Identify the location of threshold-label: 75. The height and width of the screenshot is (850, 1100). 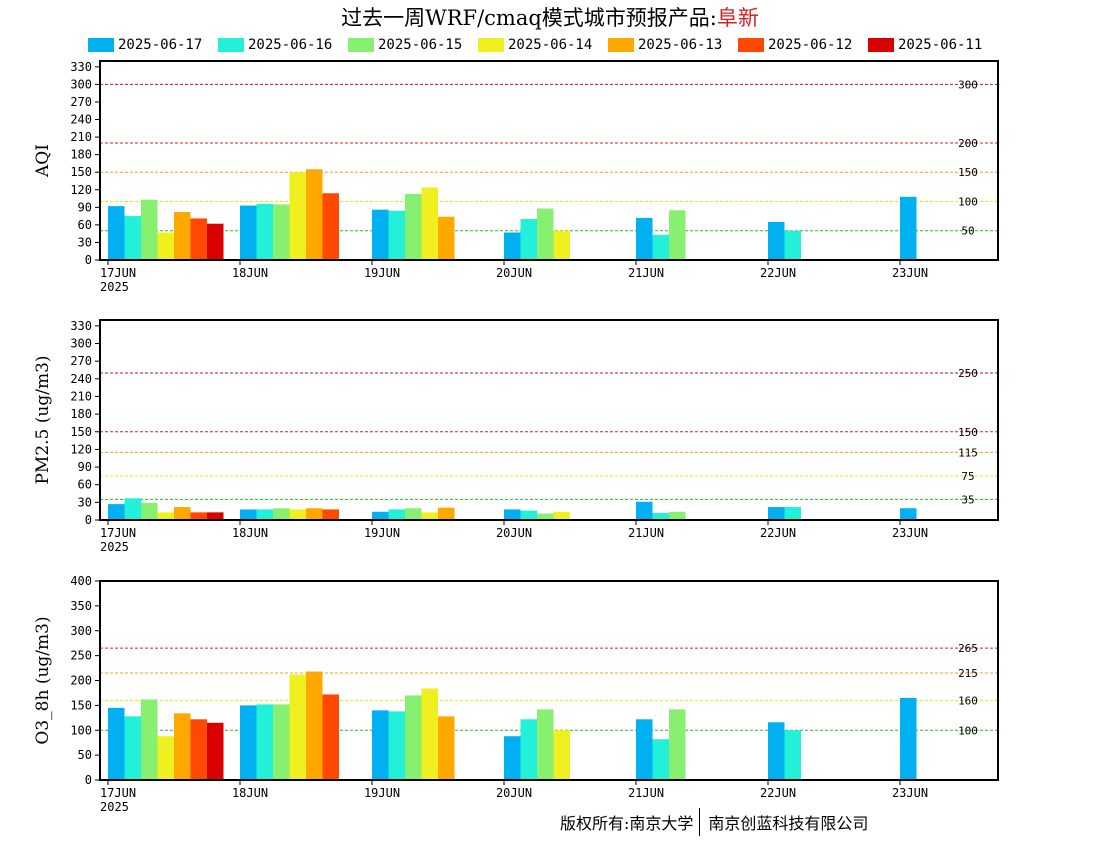
(967, 476).